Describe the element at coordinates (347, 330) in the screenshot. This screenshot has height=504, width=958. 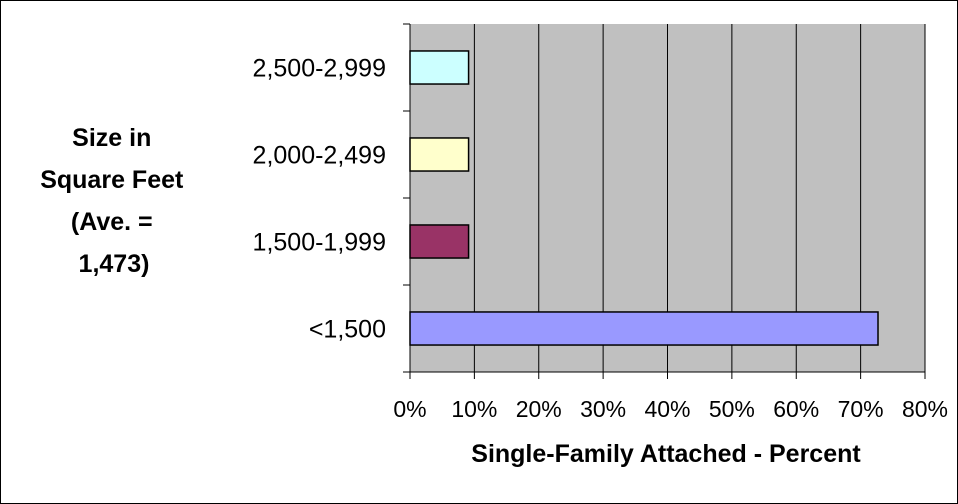
I see `category-label: <1,500` at that location.